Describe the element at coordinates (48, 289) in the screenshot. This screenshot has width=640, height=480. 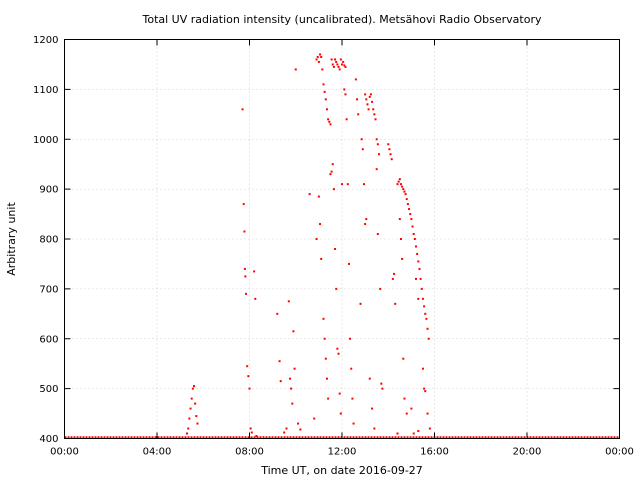
I see `y-tick-label: 700` at that location.